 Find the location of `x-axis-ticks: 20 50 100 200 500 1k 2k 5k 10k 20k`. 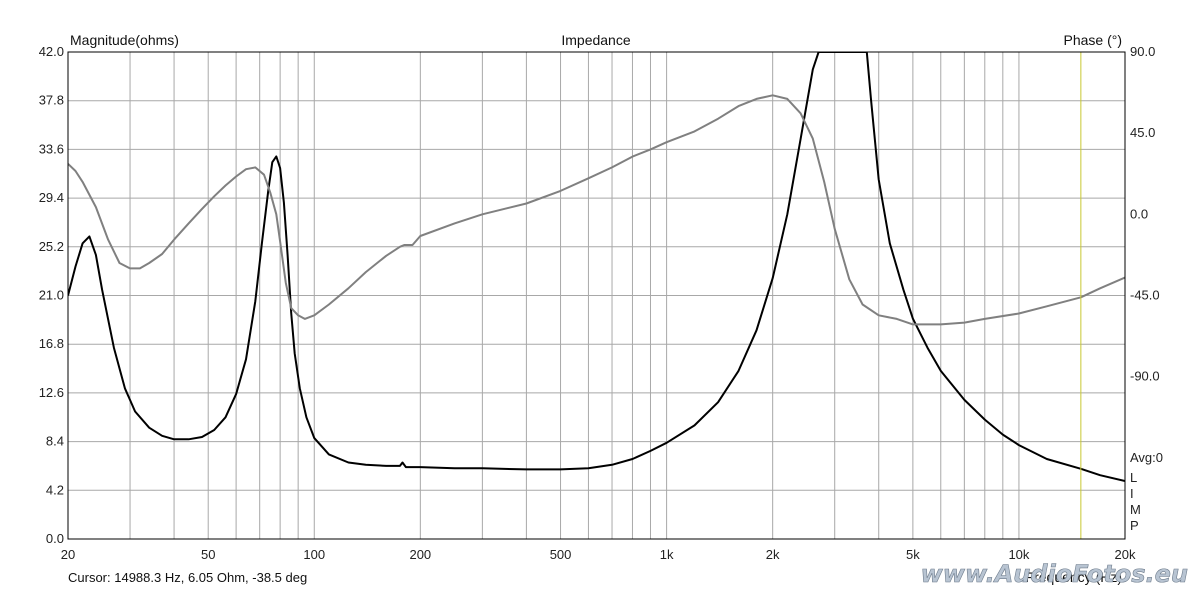

x-axis-ticks: 20 50 100 200 500 1k 2k 5k 10k 20k is located at coordinates (598, 554).